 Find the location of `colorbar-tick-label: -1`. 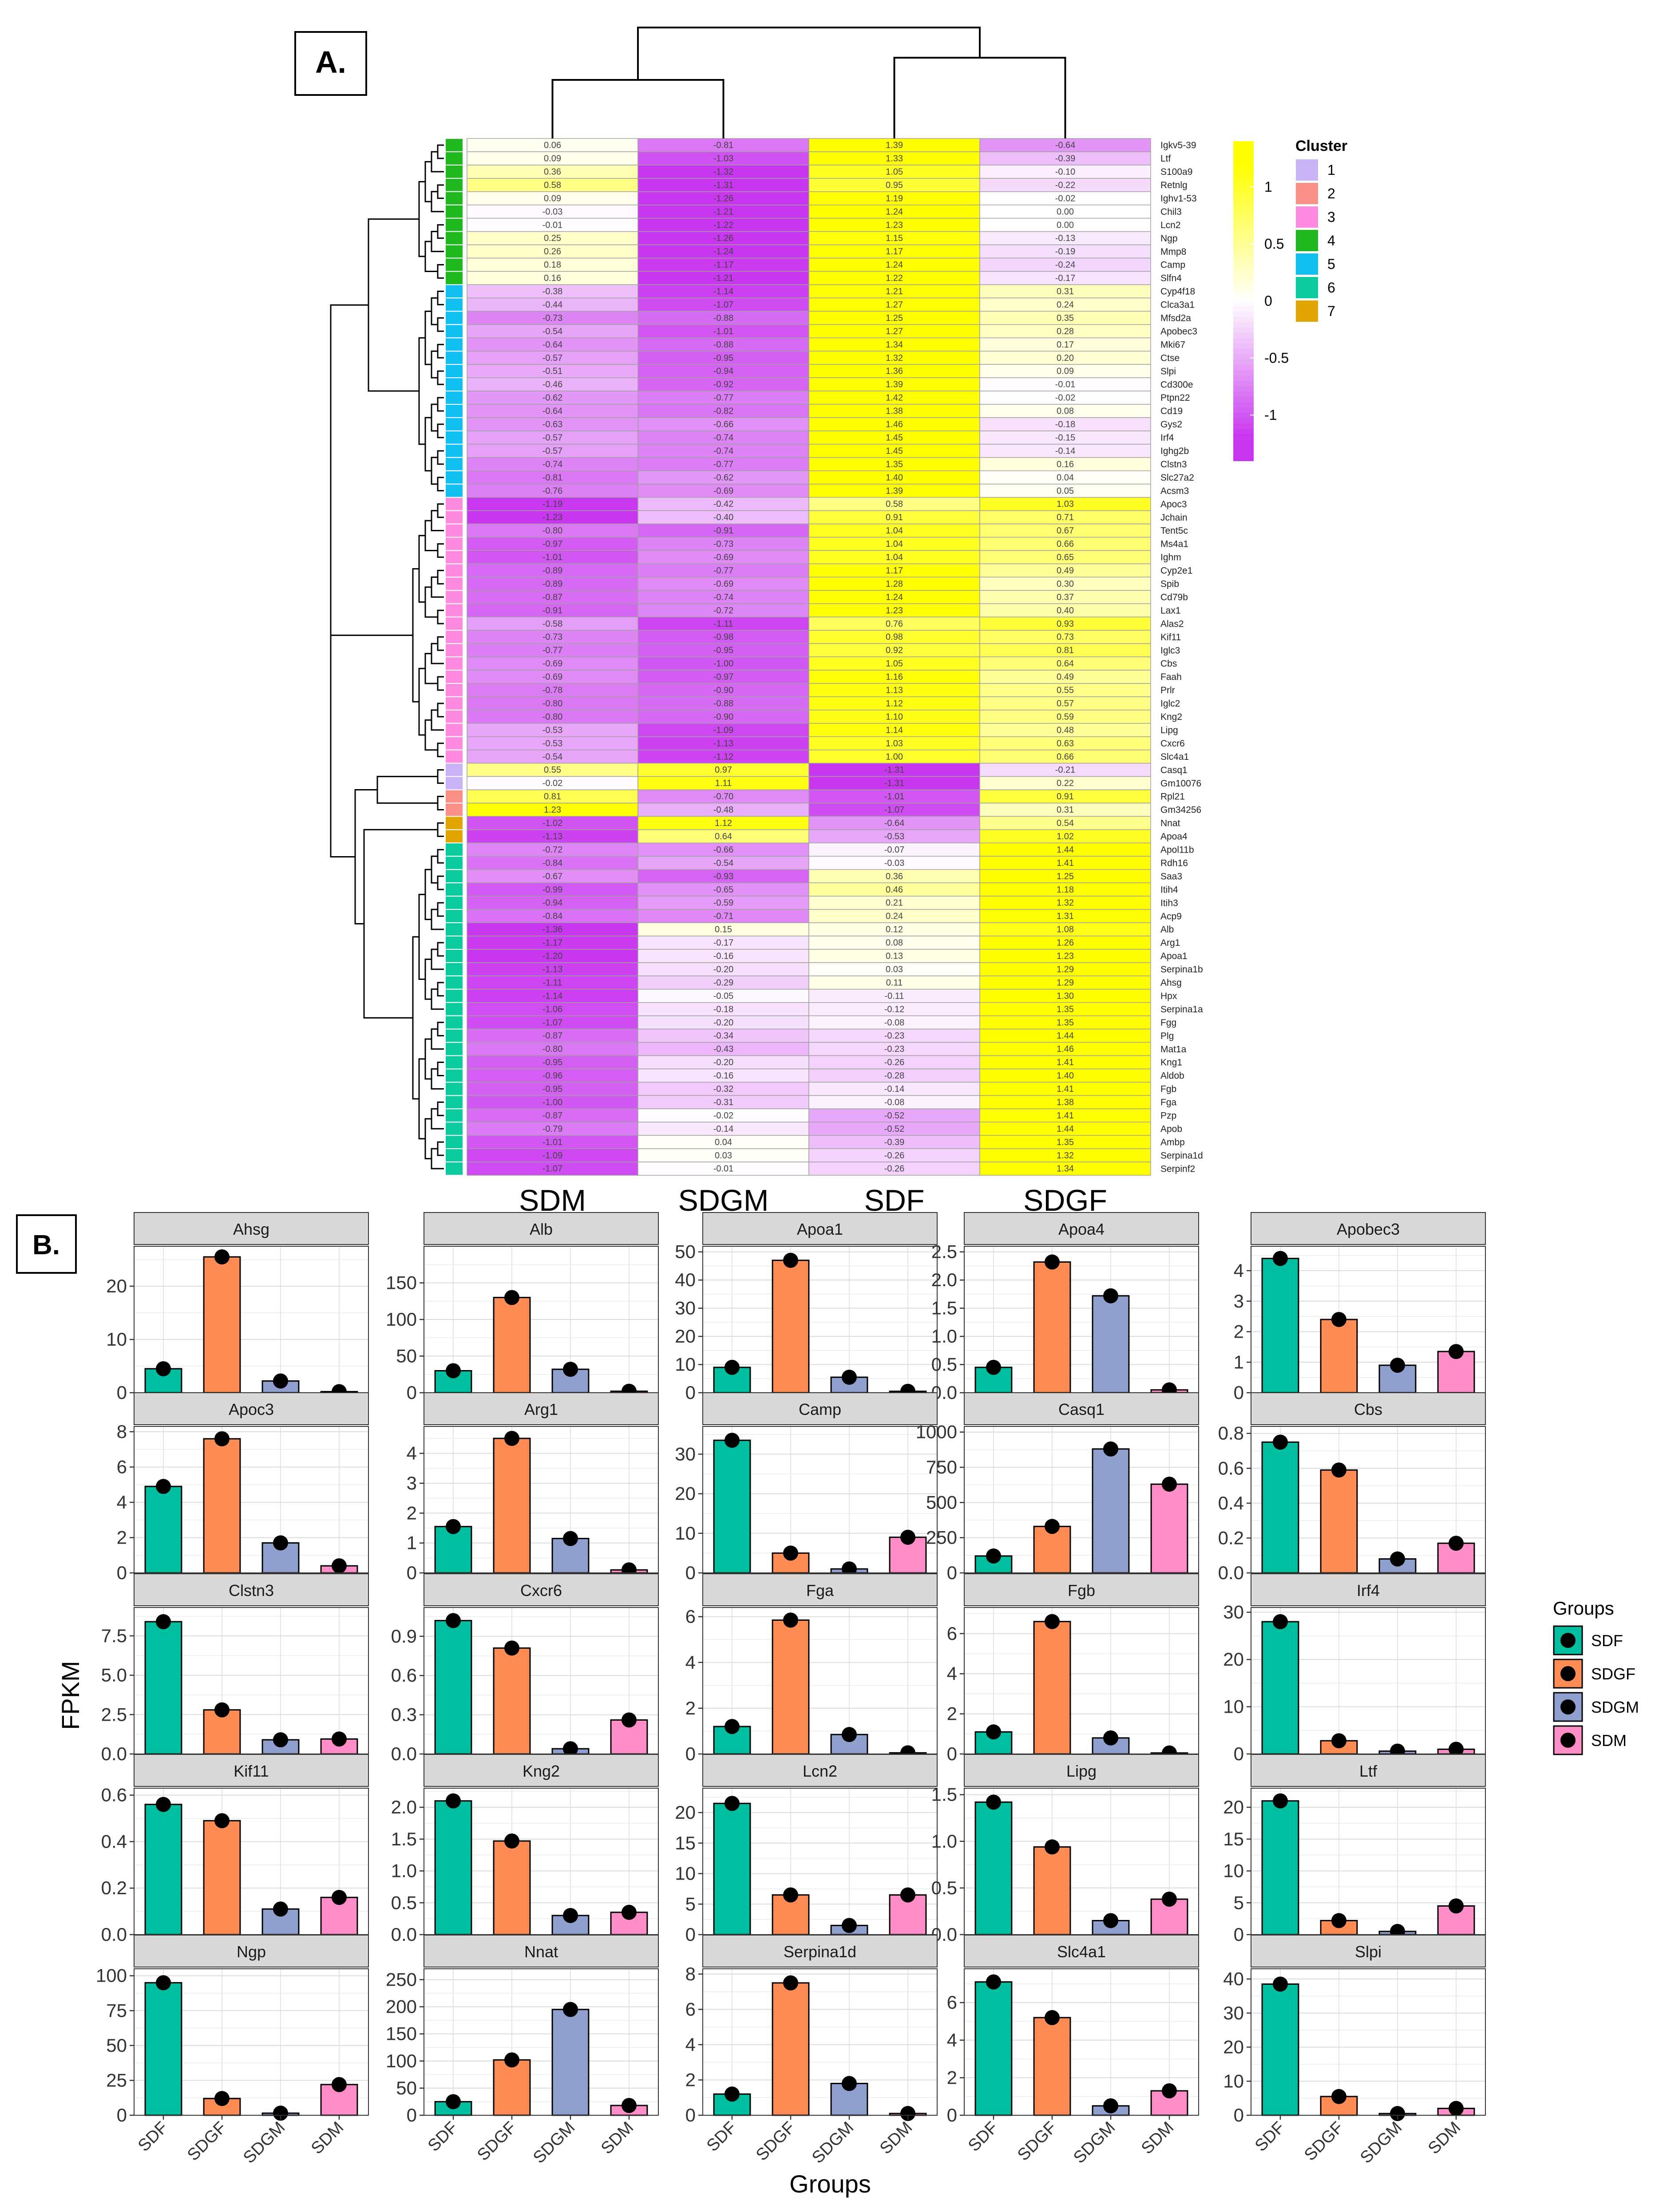

colorbar-tick-label: -1 is located at coordinates (1270, 415).